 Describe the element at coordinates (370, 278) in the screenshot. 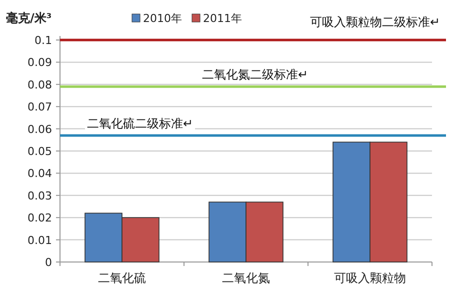

I see `x-tick-label: 可吸入颗粒物` at that location.